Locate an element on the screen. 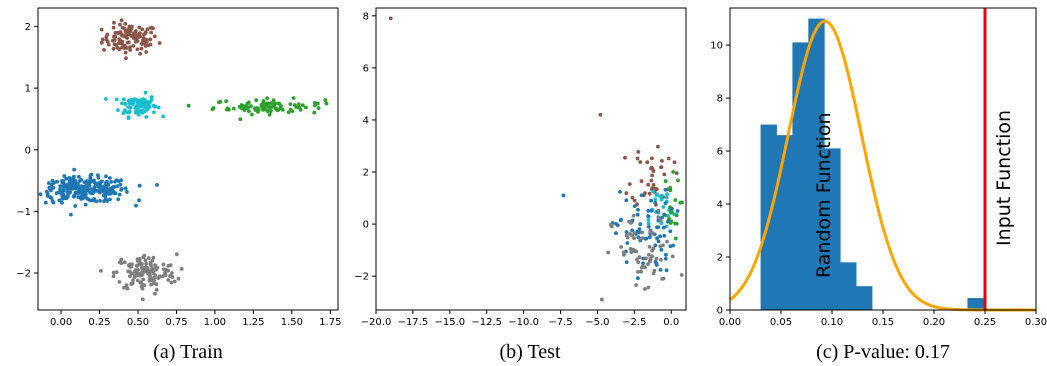  histogram-x-tick-label: 0.05 is located at coordinates (781, 322).